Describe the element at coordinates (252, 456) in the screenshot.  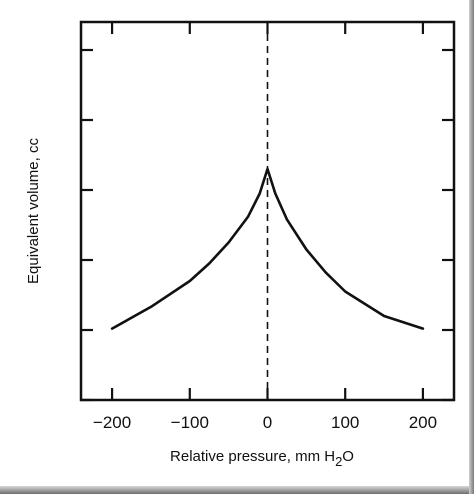
I see `x-axis-label-main: Relative pressure, mm H` at that location.